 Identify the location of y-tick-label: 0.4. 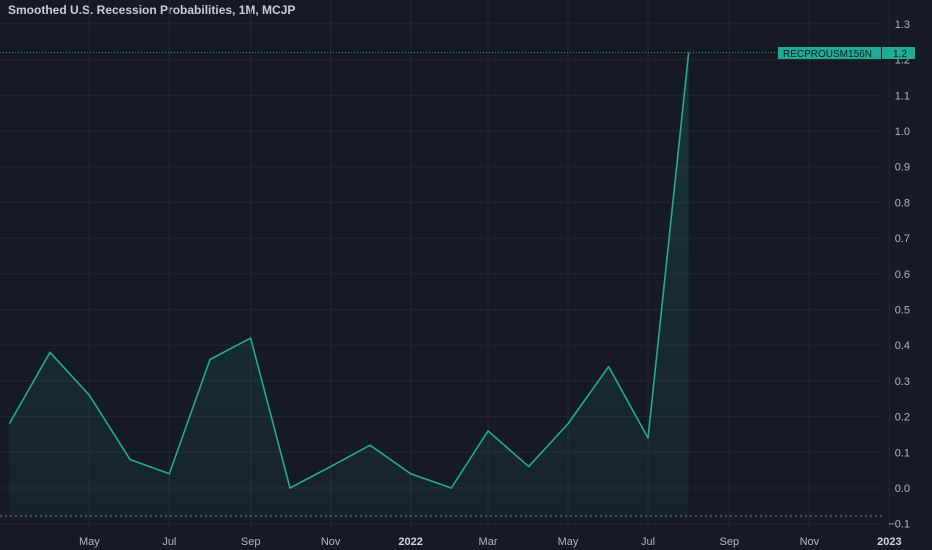
(902, 346).